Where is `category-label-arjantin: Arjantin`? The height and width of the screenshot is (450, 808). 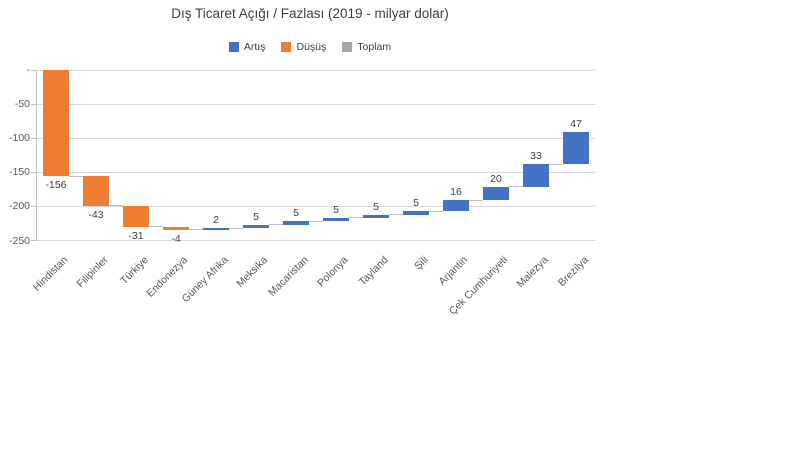
category-label-arjantin: Arjantin is located at coordinates (453, 271).